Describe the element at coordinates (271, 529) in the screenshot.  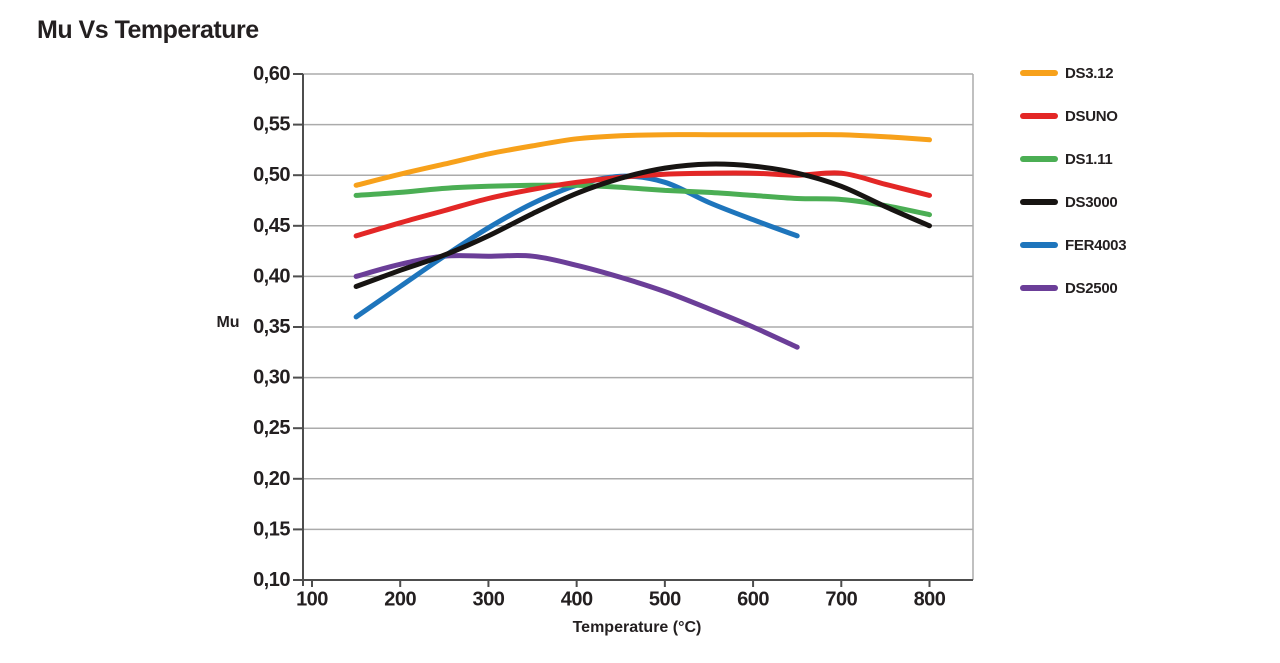
I see `y-tick-label: 0,15` at that location.